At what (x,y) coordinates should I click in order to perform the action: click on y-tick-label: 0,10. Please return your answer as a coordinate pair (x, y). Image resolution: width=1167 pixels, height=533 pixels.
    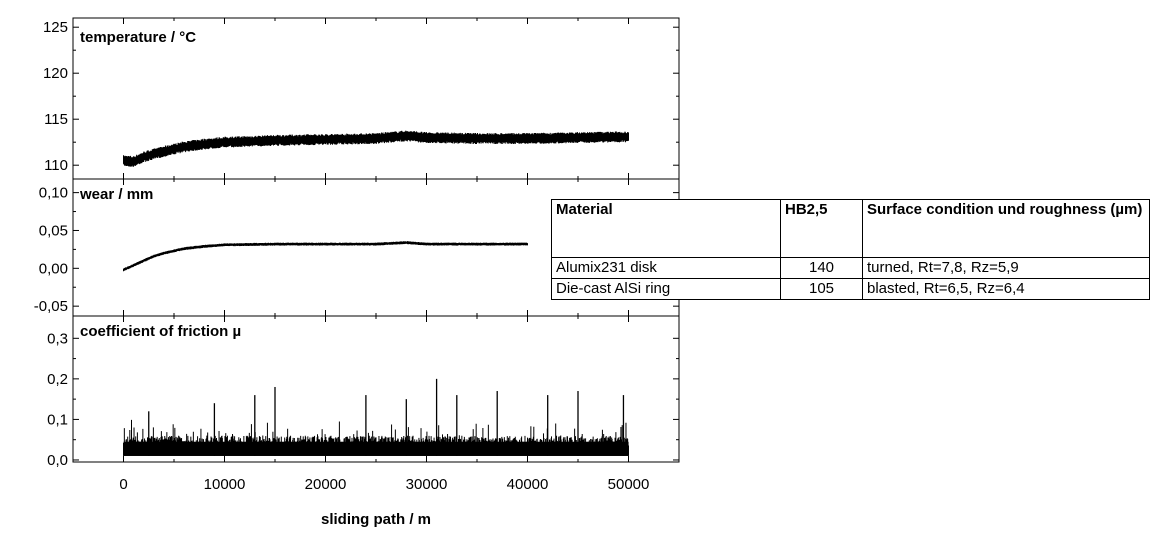
    Looking at the image, I should click on (53, 193).